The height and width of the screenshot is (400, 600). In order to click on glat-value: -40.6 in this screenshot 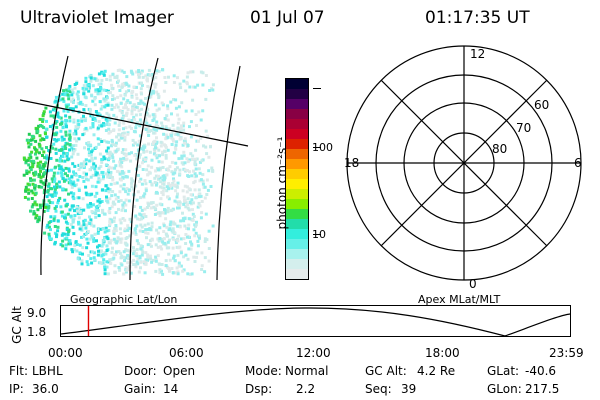, I will do `click(541, 371)`.